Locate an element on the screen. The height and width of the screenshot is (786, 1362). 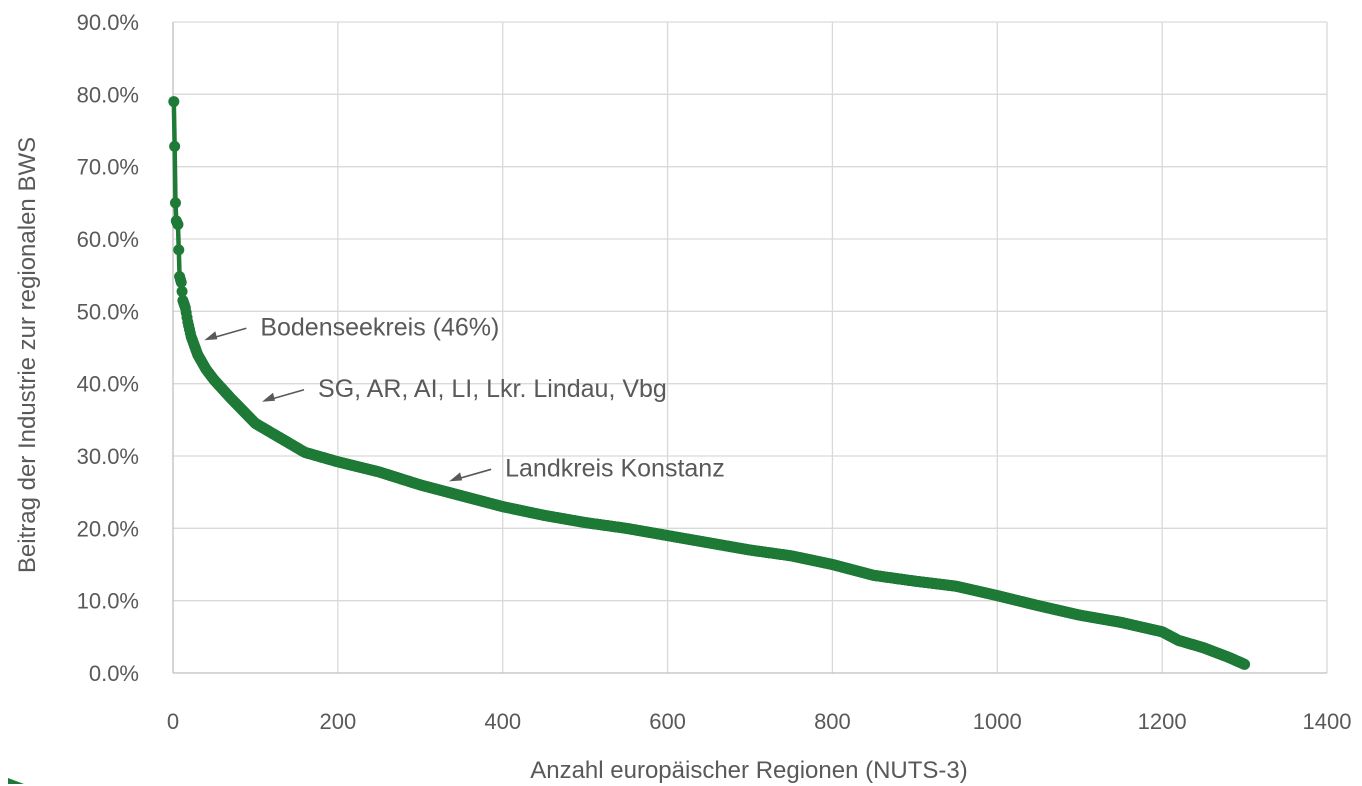
y-axis-label: Beitrag der Industrie zur regionalen BWS is located at coordinates (27, 355).